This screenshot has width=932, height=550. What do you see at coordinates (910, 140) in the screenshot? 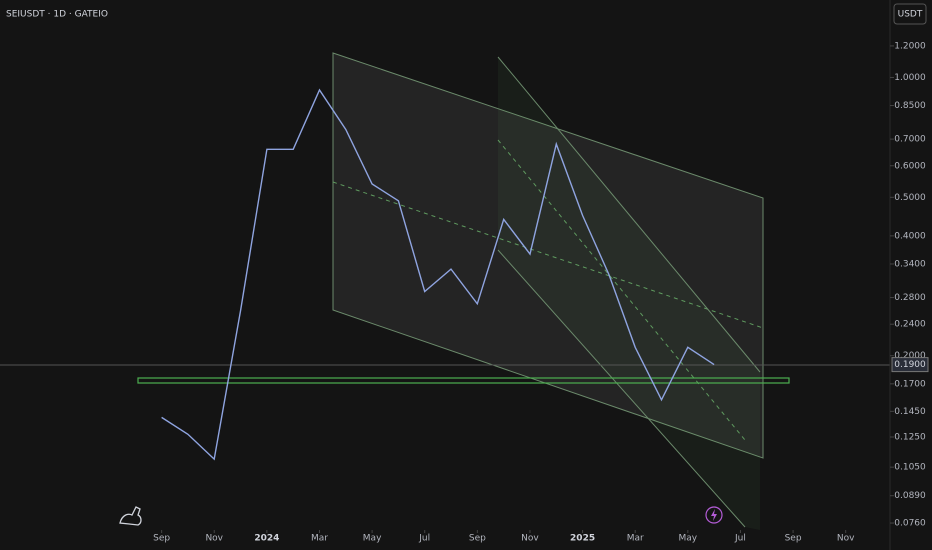
I see `y-tick-label: 0.7000` at bounding box center [910, 140].